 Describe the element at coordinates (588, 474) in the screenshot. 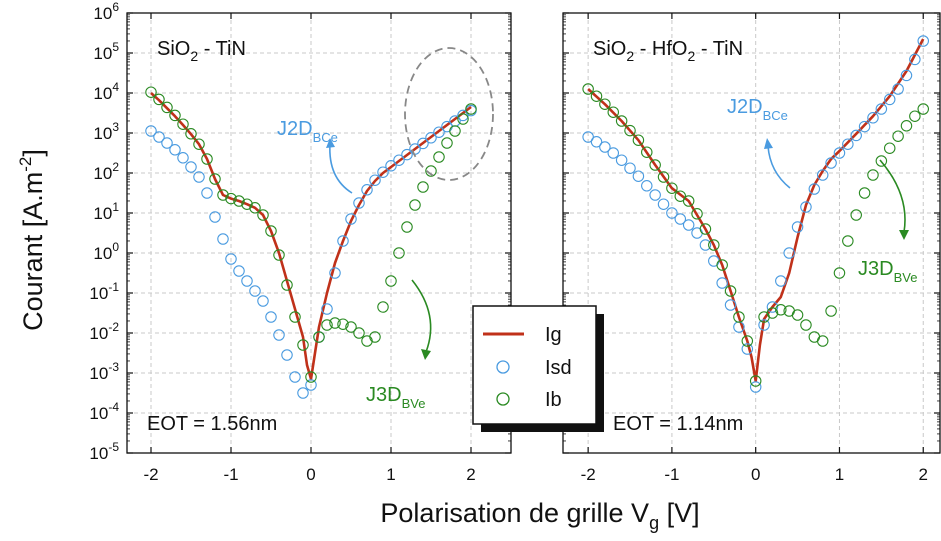

I see `x-tick-label: -2` at that location.